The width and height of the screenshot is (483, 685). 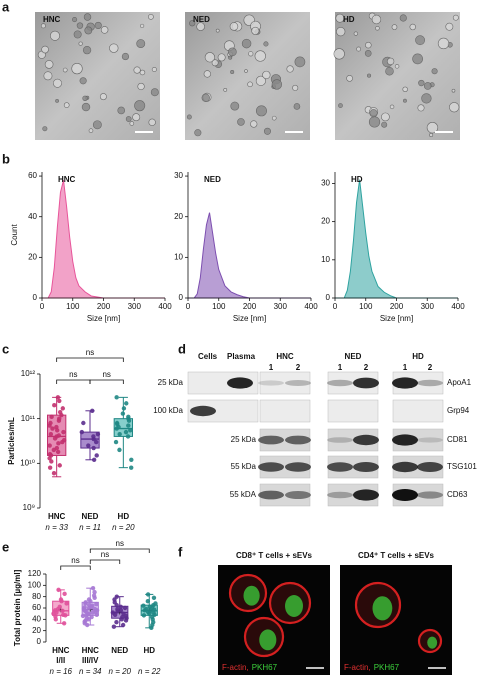 What do you see at coordinates (457, 439) in the screenshot?
I see `blot-protein: CD81` at bounding box center [457, 439].